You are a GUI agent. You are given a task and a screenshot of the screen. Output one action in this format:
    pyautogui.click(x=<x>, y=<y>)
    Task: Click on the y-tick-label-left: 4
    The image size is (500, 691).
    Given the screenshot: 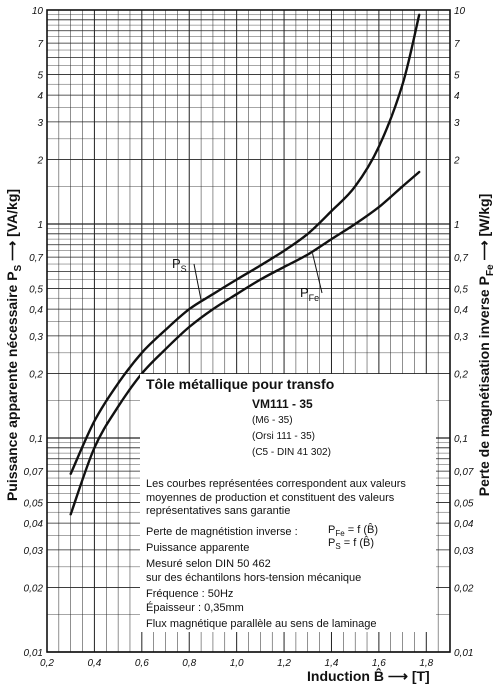 What is the action you would take?
    pyautogui.click(x=40, y=96)
    